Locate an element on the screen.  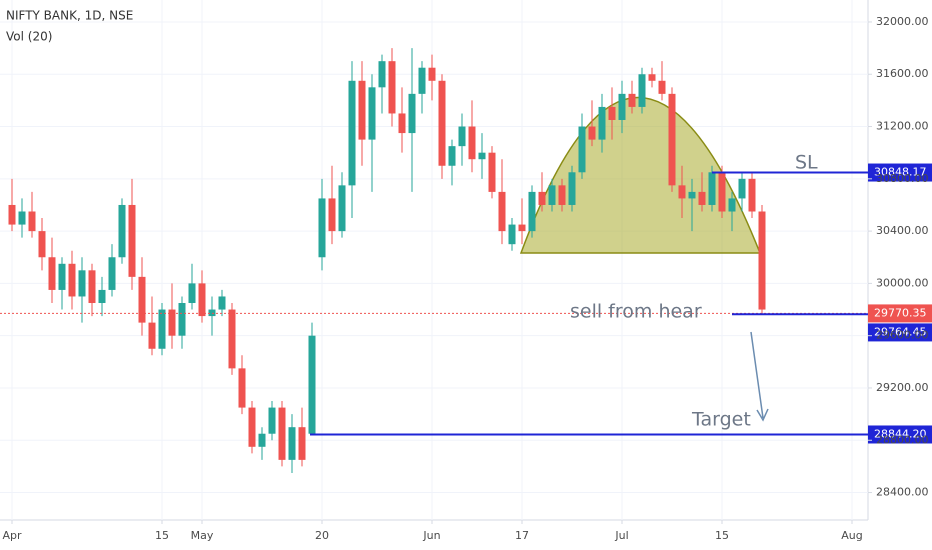
price-label: 30848.17 is located at coordinates (900, 172).